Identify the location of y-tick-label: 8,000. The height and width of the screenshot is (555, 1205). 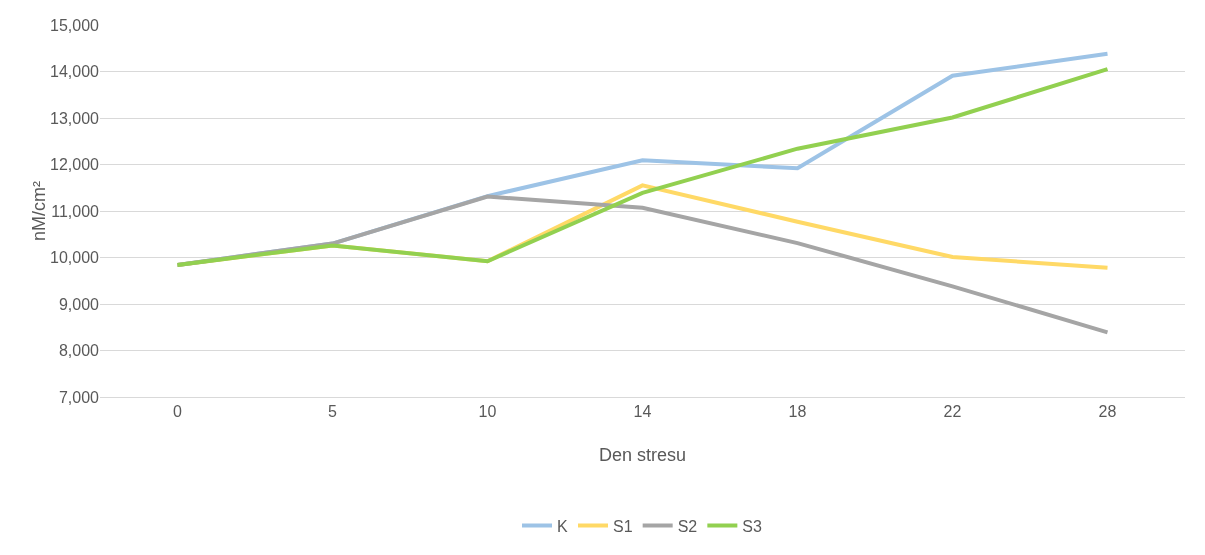
(79, 351).